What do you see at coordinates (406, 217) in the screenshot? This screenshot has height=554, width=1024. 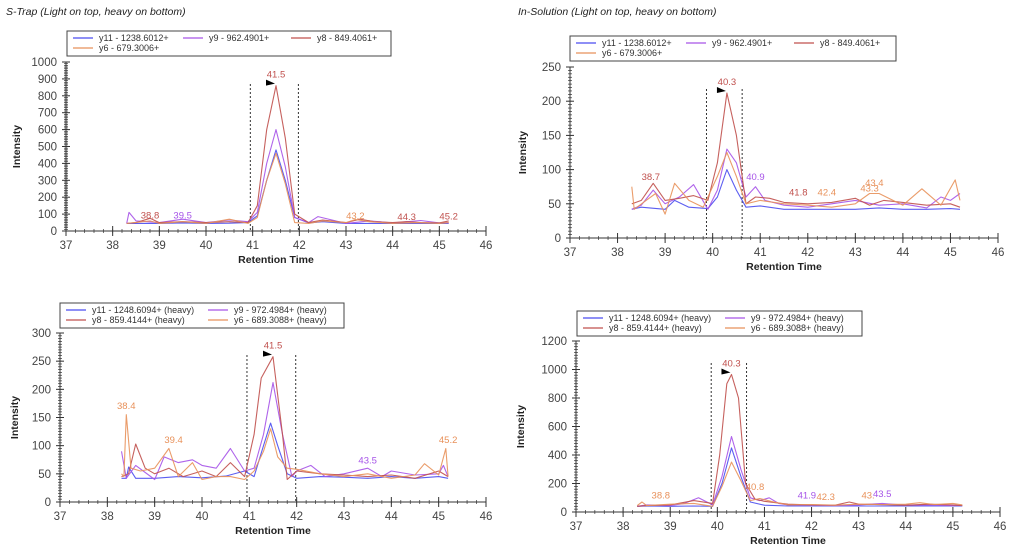 I see `peak-annotation: 44.3` at bounding box center [406, 217].